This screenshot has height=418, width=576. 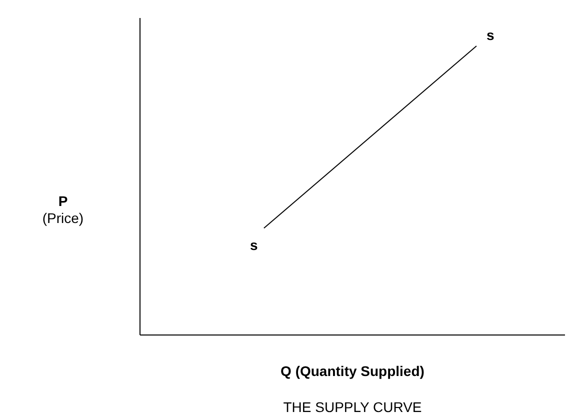 What do you see at coordinates (254, 245) in the screenshot?
I see `text: s` at bounding box center [254, 245].